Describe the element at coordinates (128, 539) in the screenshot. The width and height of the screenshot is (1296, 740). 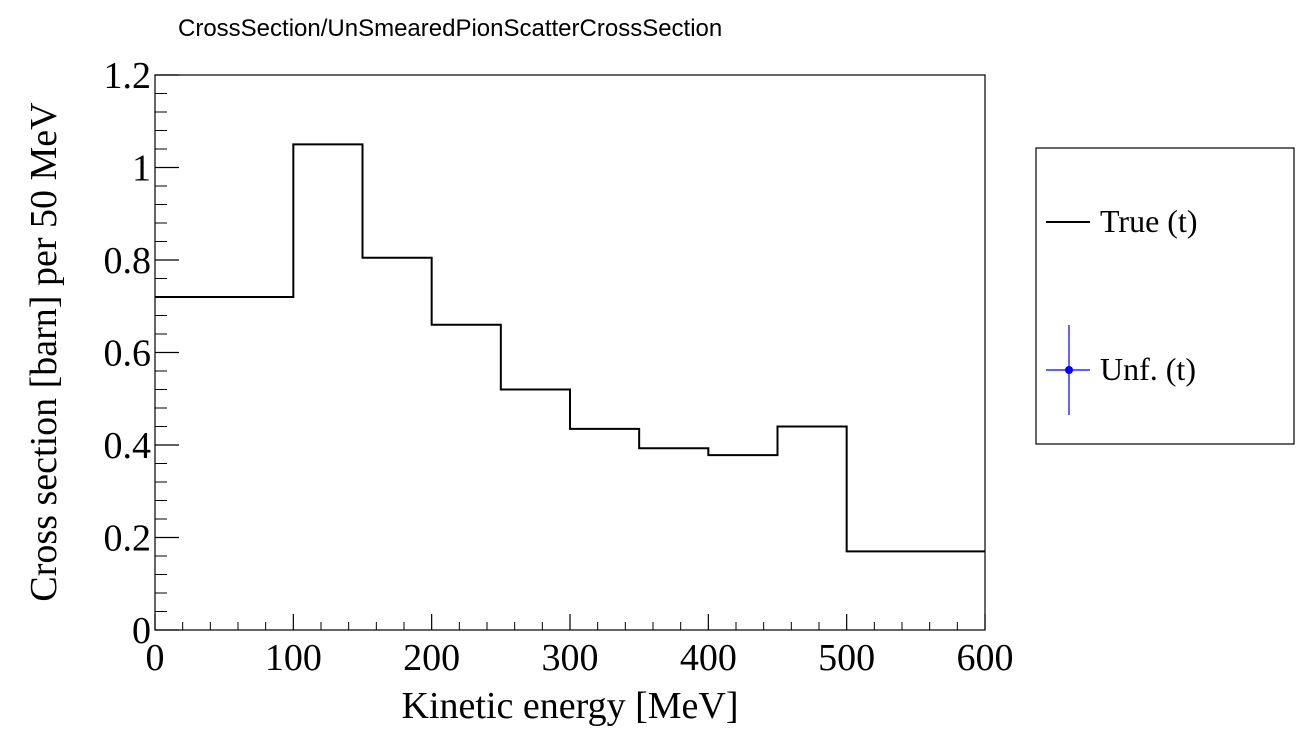
I see `y-tick-label: 0.2` at that location.